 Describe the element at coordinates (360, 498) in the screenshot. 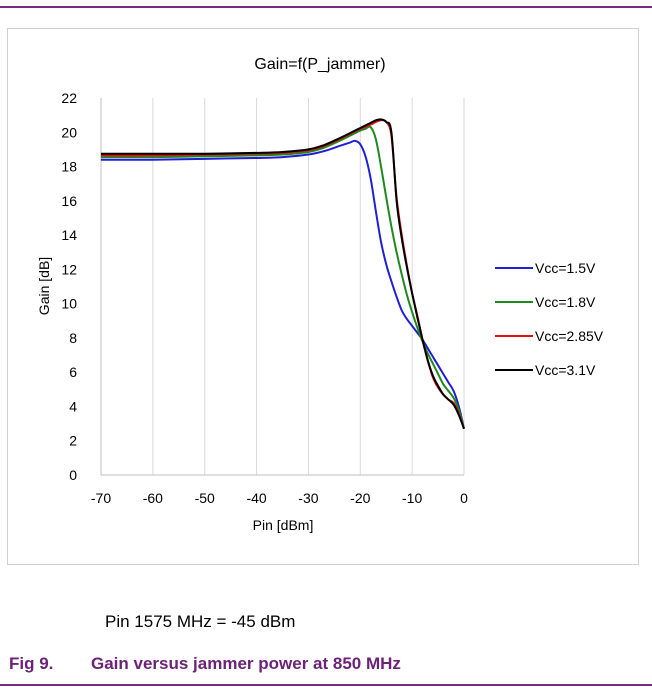

I see `x-tick-label: -20` at that location.